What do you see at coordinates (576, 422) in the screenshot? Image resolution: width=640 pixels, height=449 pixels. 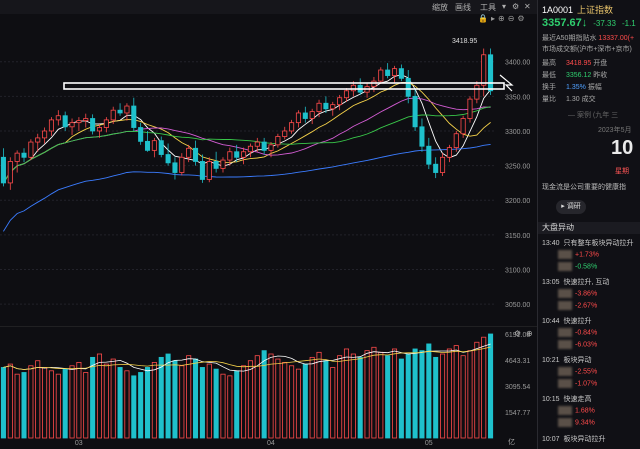 I see `alert-value: 9.34%` at bounding box center [576, 422].